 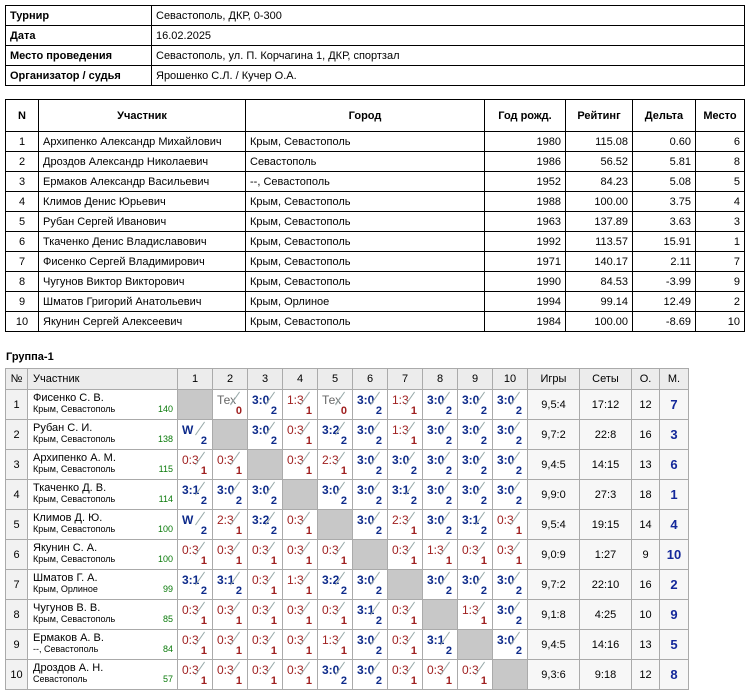 I want to click on match-cell: 2:3 1, so click(x=405, y=524).